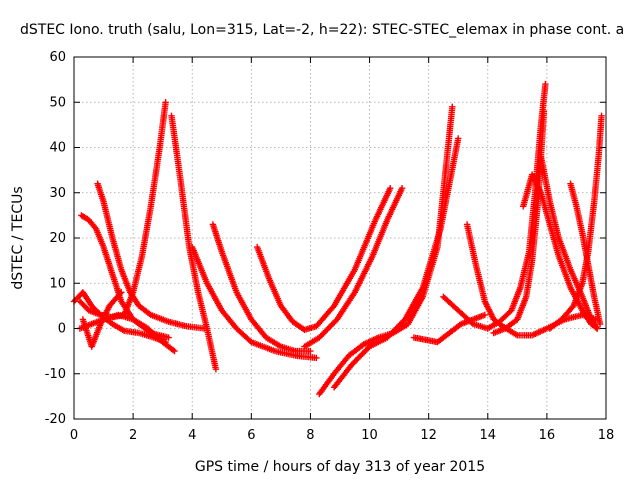 The width and height of the screenshot is (640, 480). Describe the element at coordinates (428, 435) in the screenshot. I see `x-tick-label: 12` at that location.